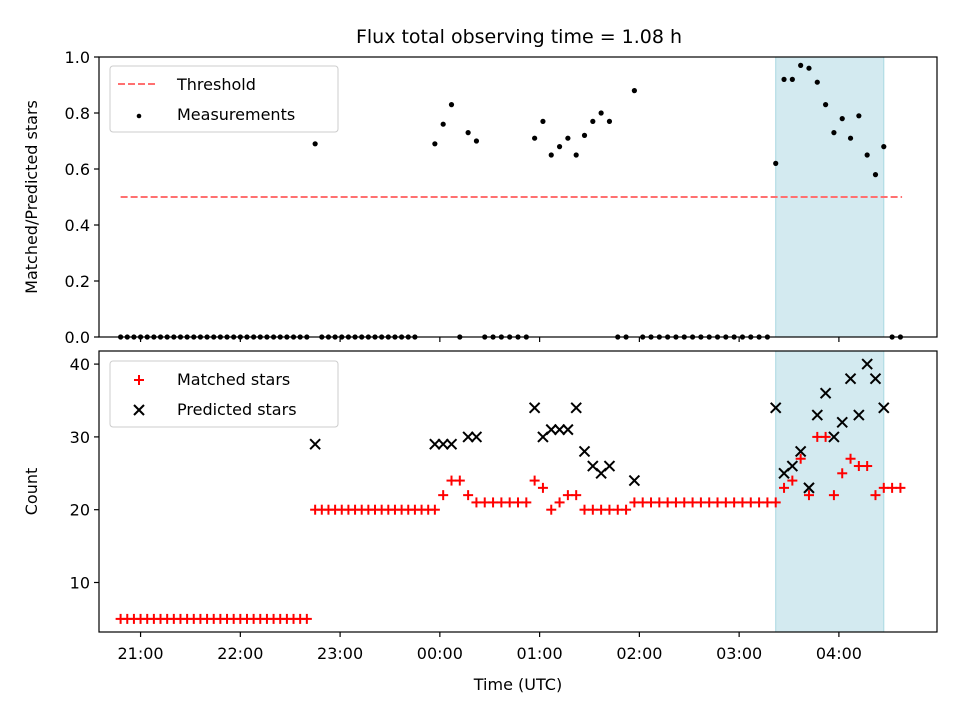  Describe the element at coordinates (77, 57) in the screenshot. I see `y-tick-label: 1.0` at that location.